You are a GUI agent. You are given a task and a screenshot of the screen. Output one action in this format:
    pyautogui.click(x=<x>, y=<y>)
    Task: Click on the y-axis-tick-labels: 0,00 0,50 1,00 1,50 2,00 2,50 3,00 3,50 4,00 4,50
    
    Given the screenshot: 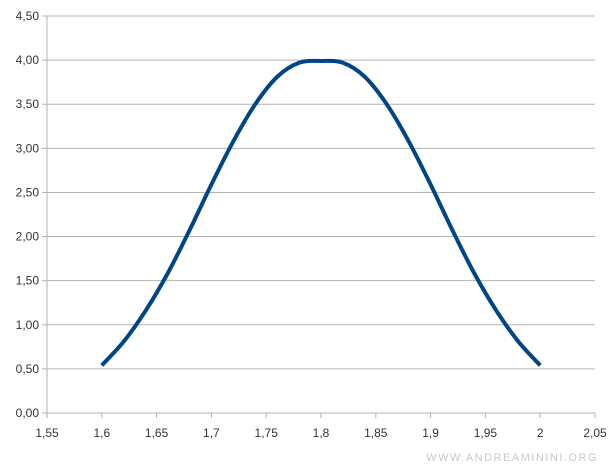 What is the action you would take?
    pyautogui.click(x=28, y=214)
    